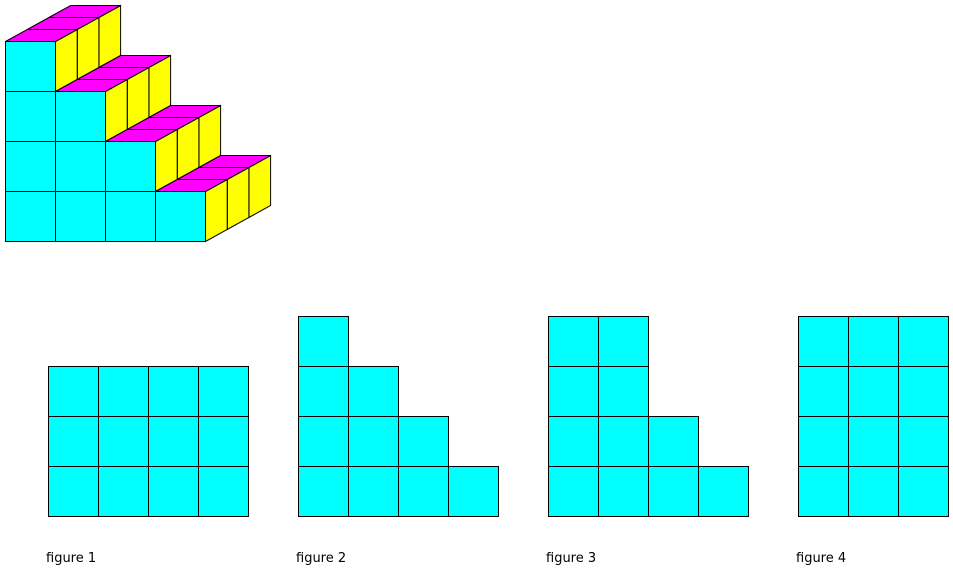 This screenshot has height=573, width=953. Describe the element at coordinates (71, 558) in the screenshot. I see `figure-1-label: figure 1` at that location.